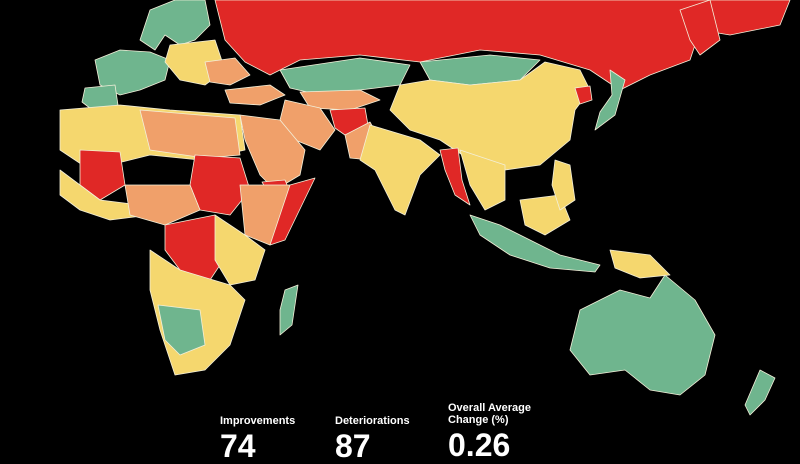  Describe the element at coordinates (372, 421) in the screenshot. I see `stat-label: Deteriorations` at that location.